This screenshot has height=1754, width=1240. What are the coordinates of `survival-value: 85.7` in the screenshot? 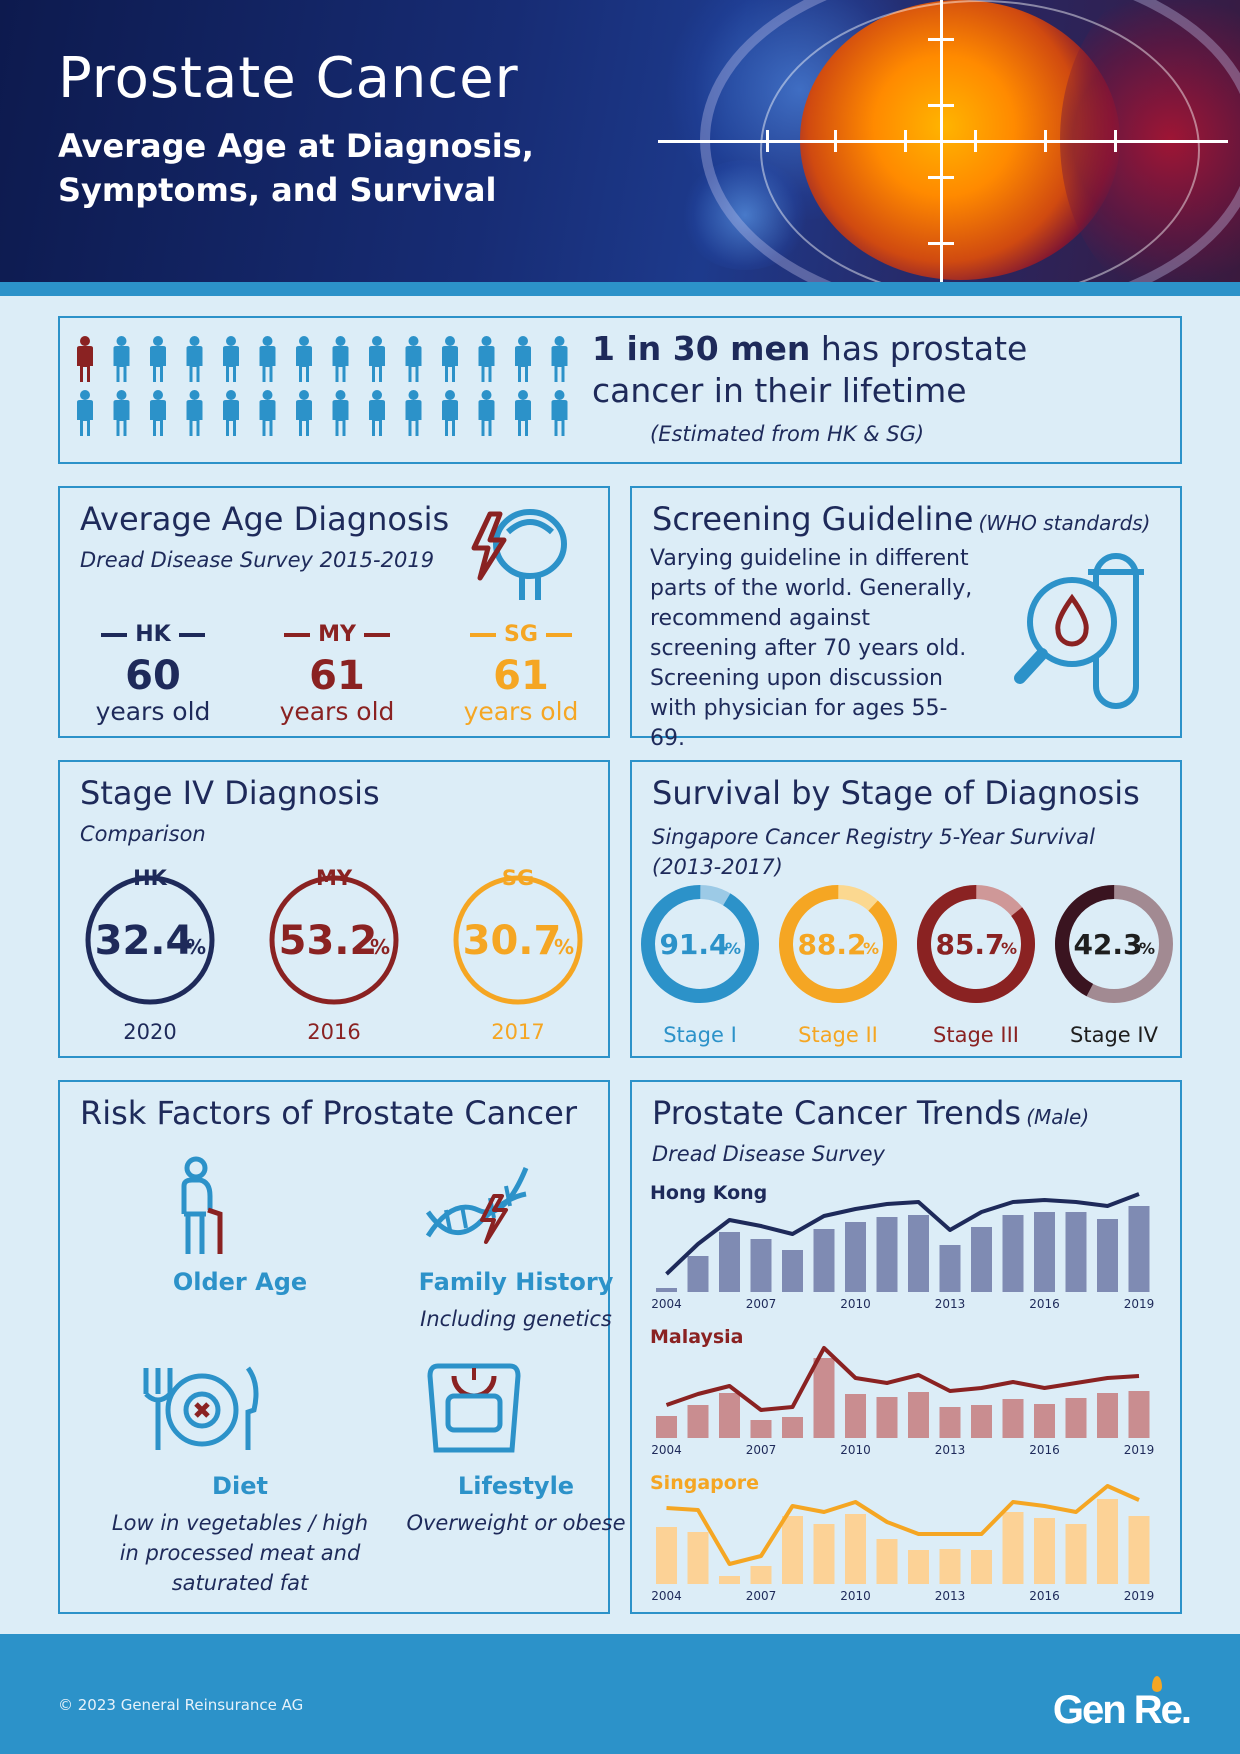 It's located at (969, 944).